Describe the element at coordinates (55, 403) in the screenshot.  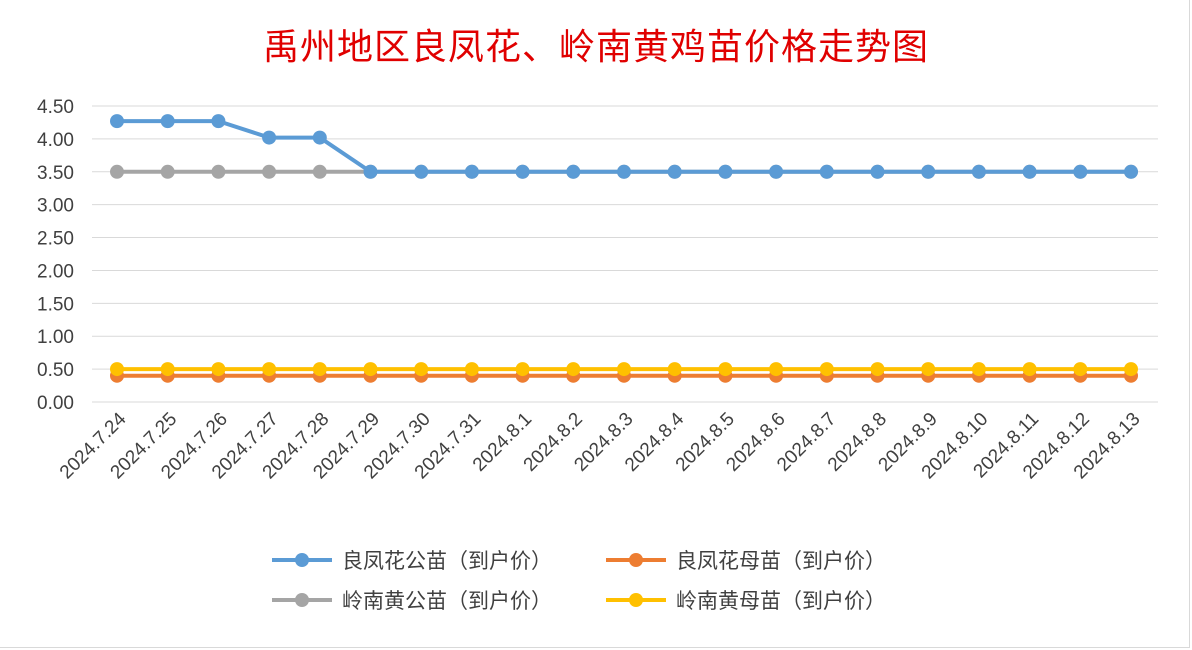
I see `y-tick-label: 0.00` at that location.